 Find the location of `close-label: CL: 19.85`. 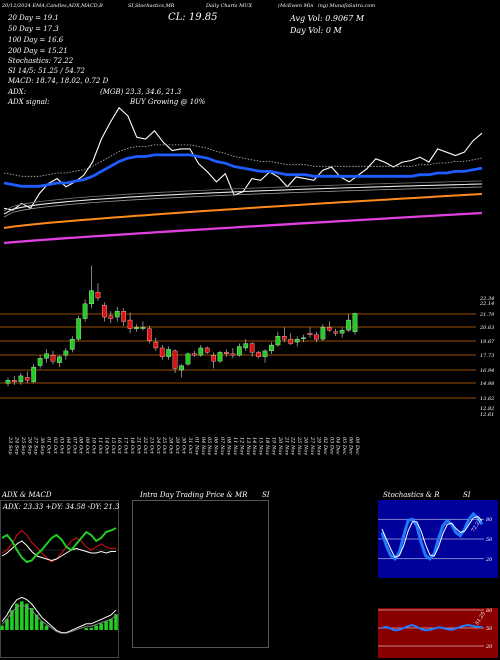

close-label: CL: 19.85 is located at coordinates (193, 17).